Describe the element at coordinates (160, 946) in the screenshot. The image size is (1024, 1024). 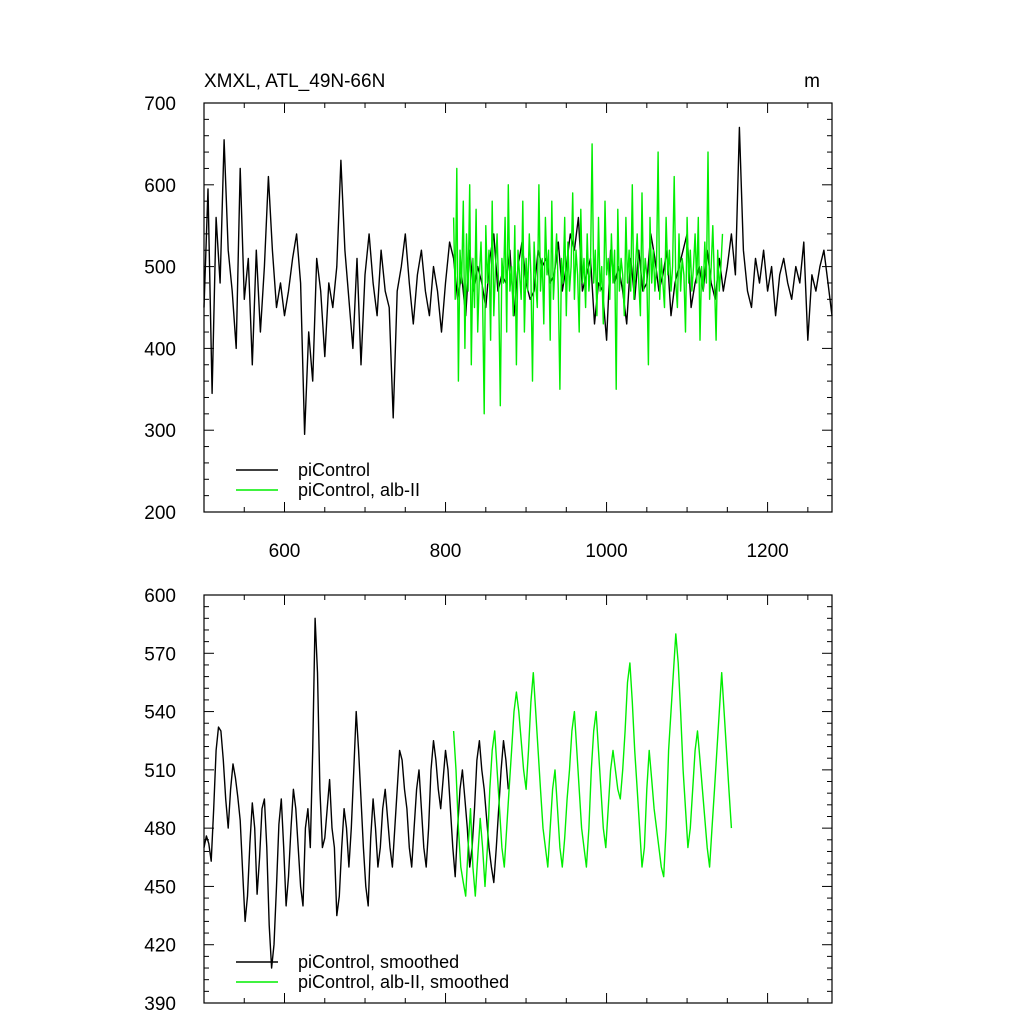
I see `y-tick-label: 420` at that location.